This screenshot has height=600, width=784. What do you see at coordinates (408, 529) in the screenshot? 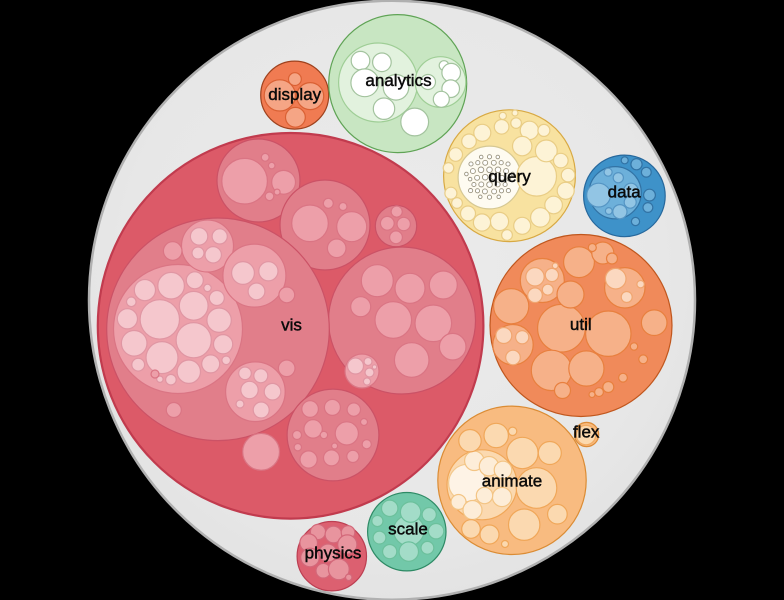
I see `svg-text: scale` at bounding box center [408, 529].